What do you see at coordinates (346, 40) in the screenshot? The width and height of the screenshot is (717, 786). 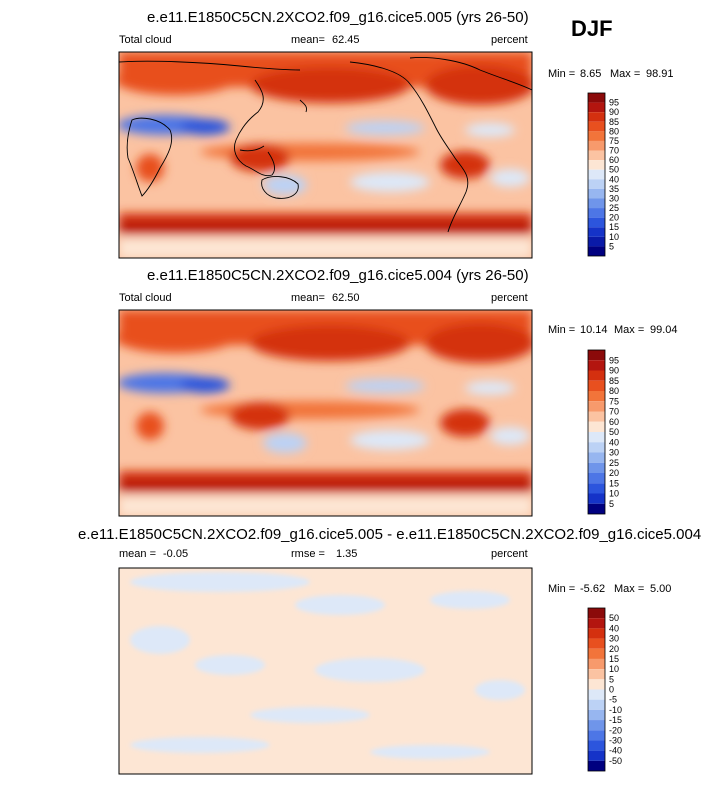 I see `panel1-mean-value: 62.45` at bounding box center [346, 40].